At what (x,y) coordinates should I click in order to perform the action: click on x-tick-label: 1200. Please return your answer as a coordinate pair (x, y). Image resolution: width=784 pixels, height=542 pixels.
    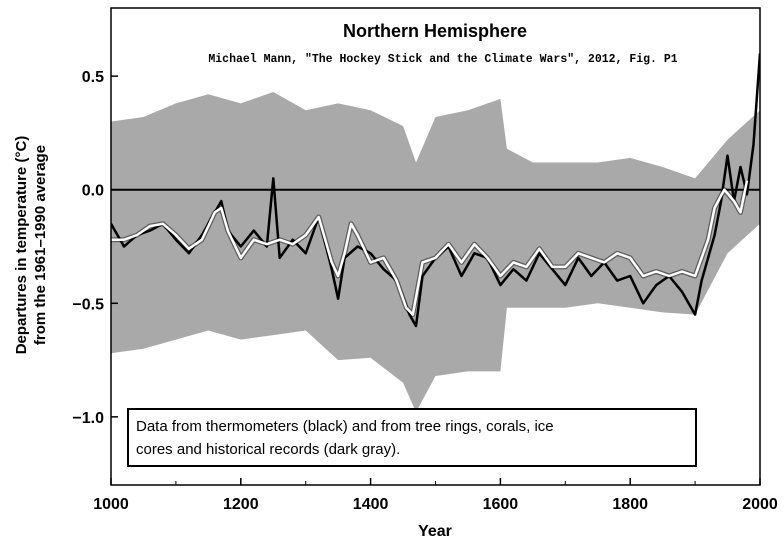
    Looking at the image, I should click on (241, 504).